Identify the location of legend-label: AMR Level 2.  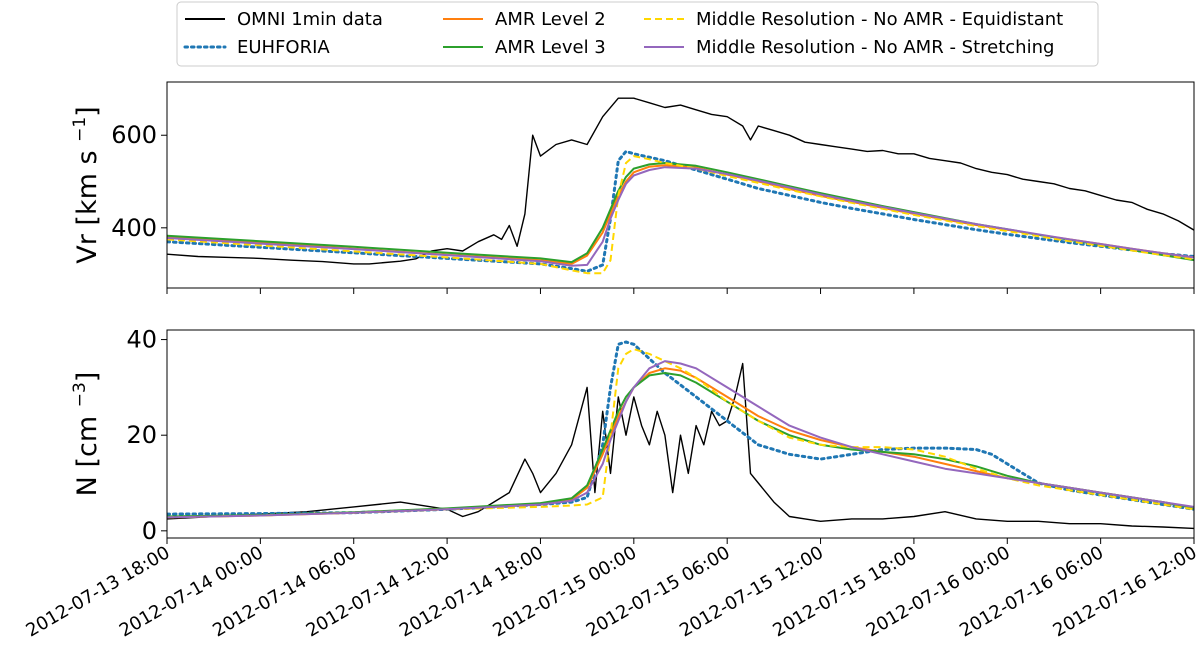
(550, 19).